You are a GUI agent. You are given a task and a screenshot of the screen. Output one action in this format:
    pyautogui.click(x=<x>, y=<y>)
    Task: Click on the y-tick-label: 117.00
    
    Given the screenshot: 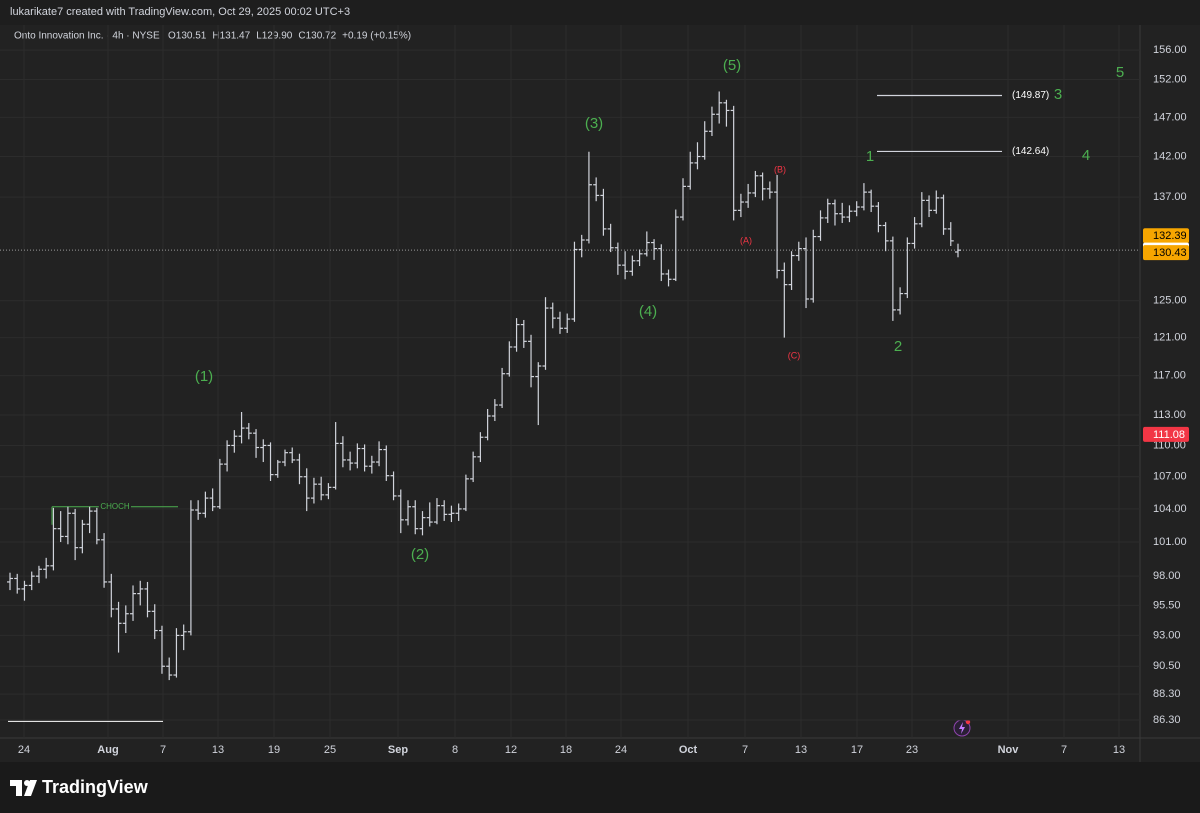 What is the action you would take?
    pyautogui.click(x=1169, y=376)
    